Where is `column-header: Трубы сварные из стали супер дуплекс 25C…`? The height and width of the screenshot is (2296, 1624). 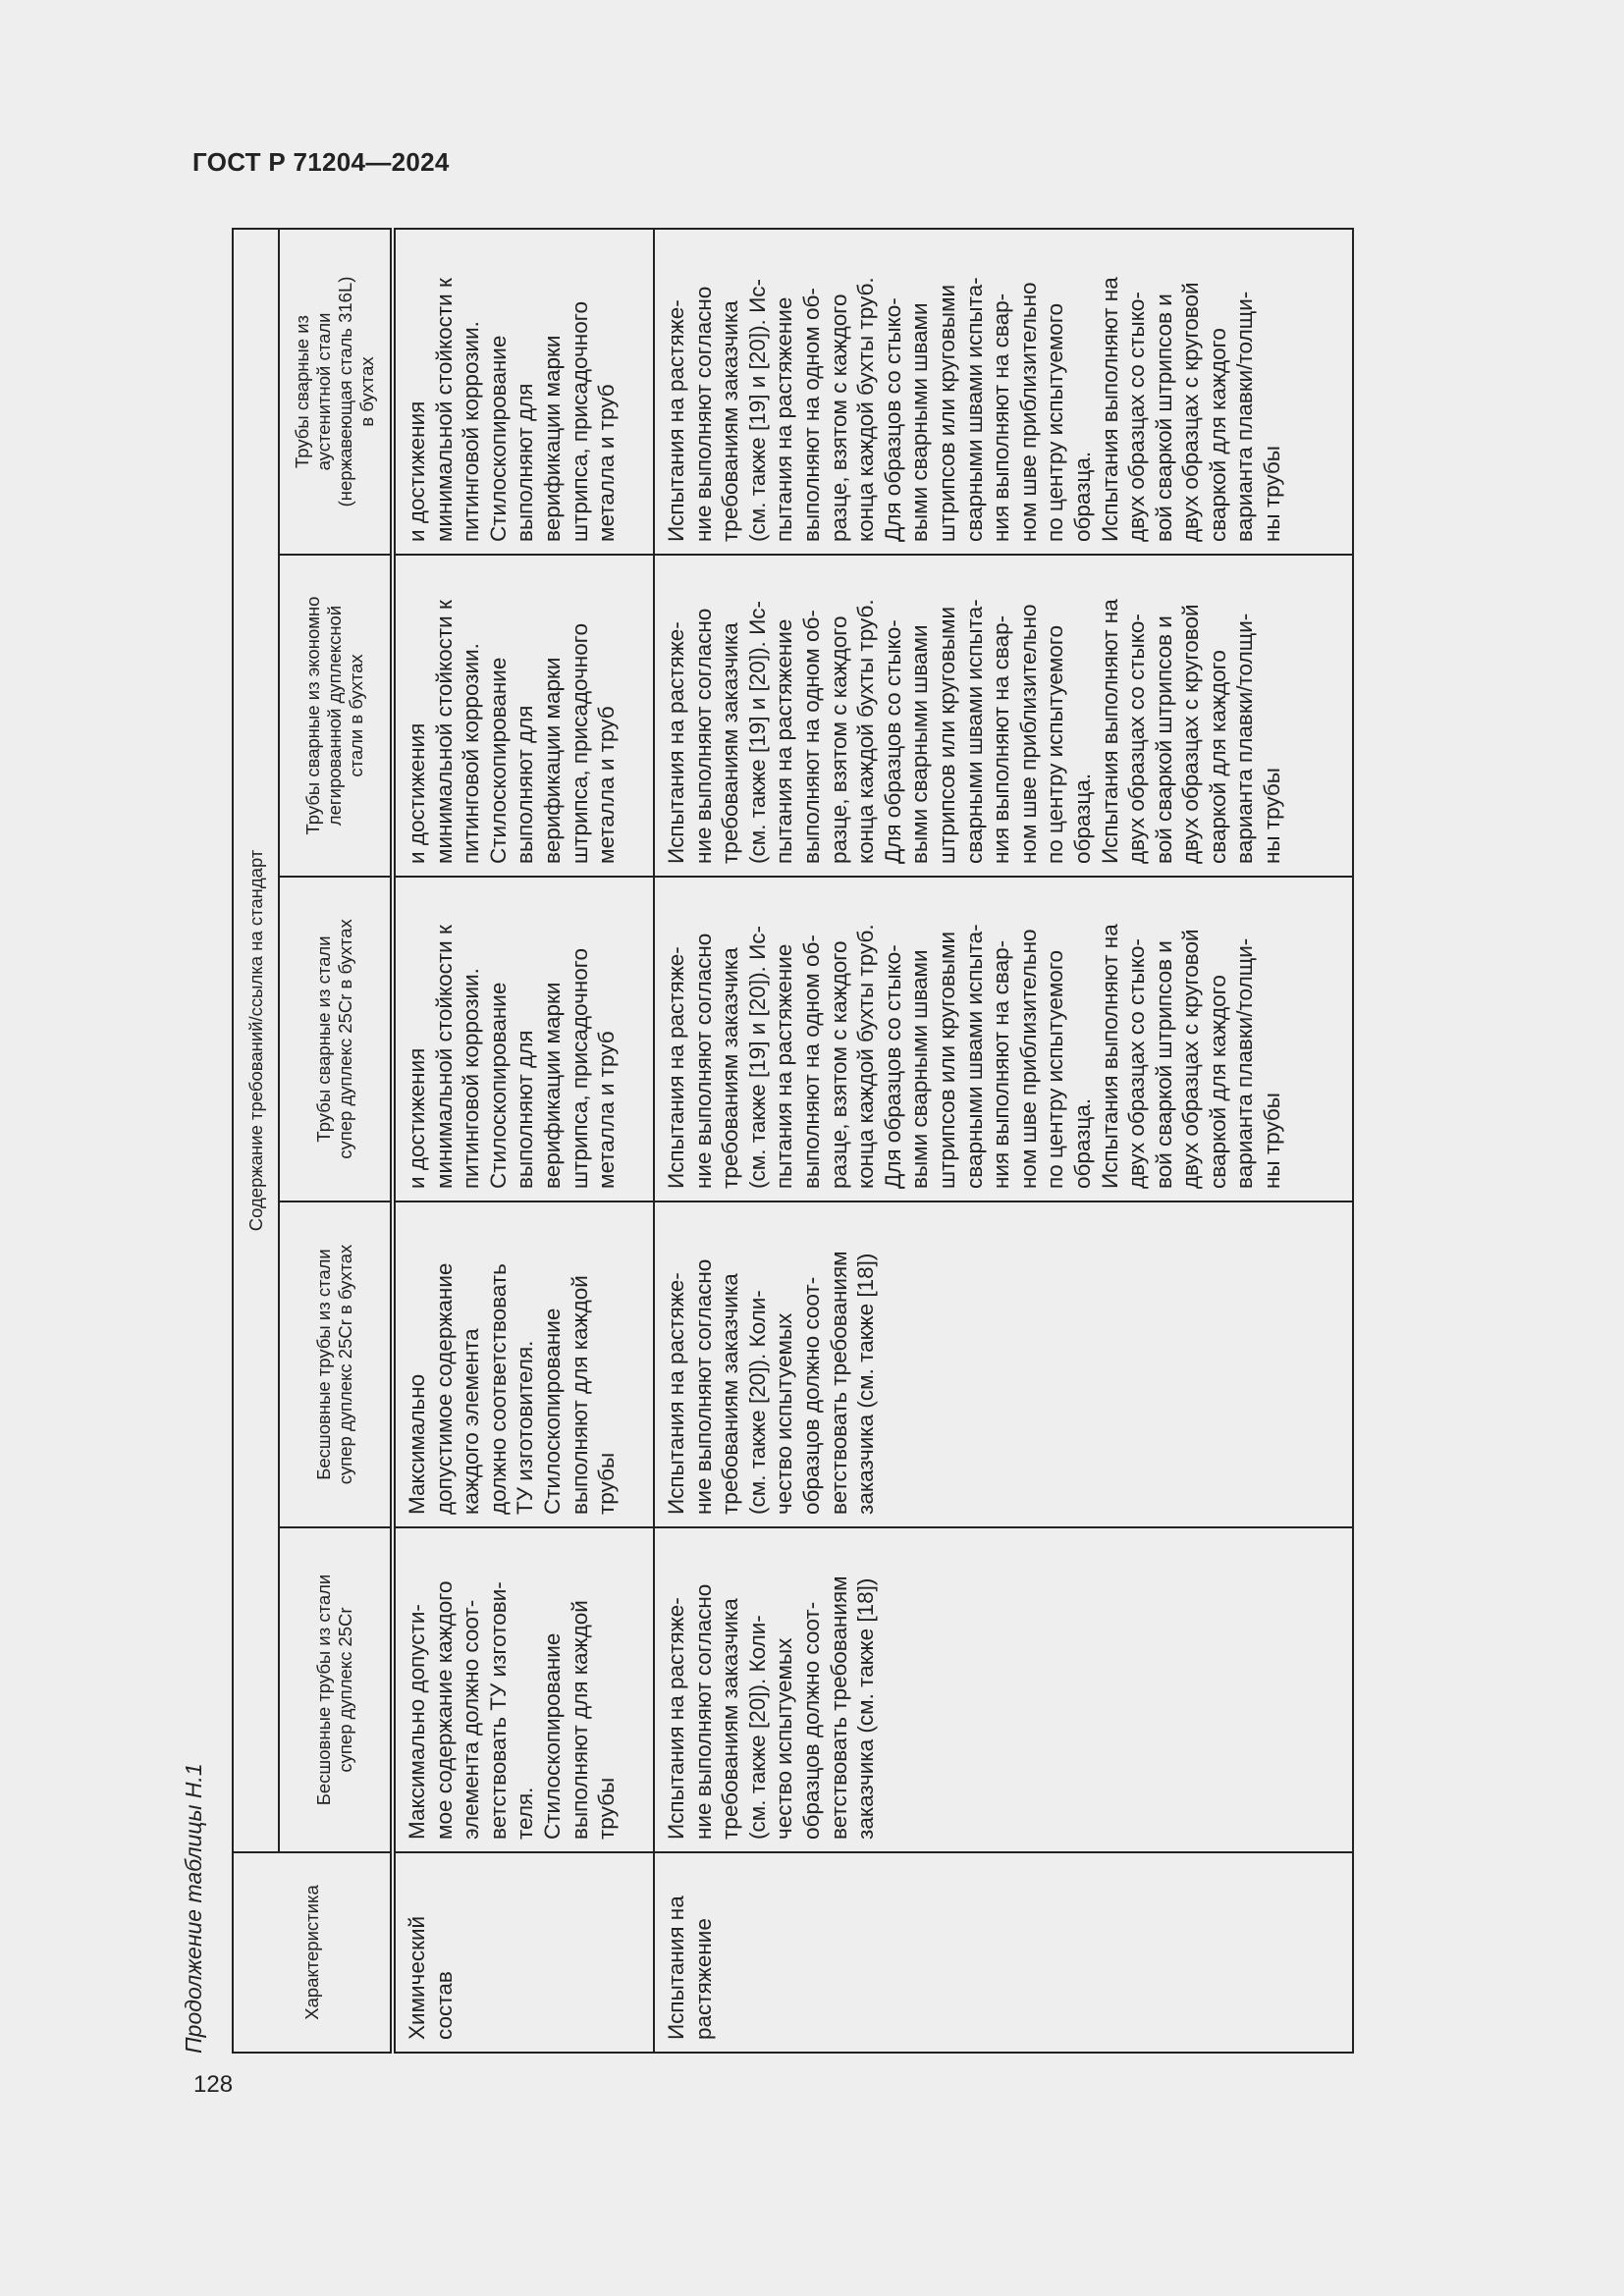 column-header: Трубы сварные из стали супер дуплекс 25C… is located at coordinates (336, 1039).